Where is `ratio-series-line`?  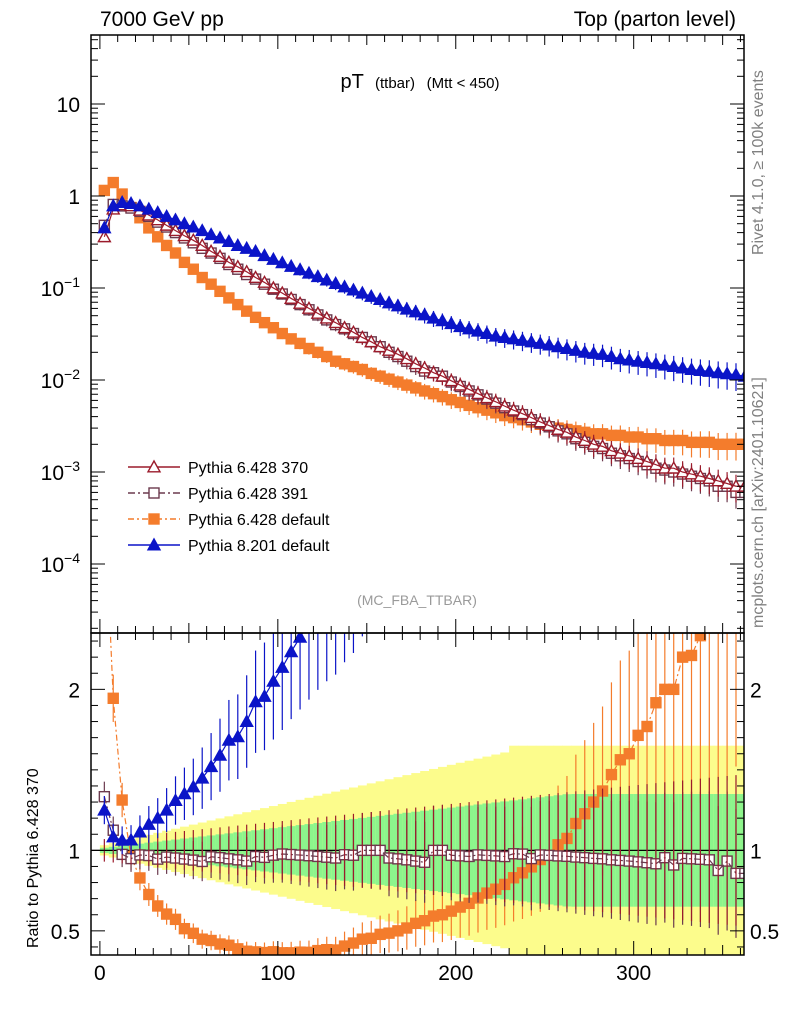 ratio-series-line is located at coordinates (203, 737).